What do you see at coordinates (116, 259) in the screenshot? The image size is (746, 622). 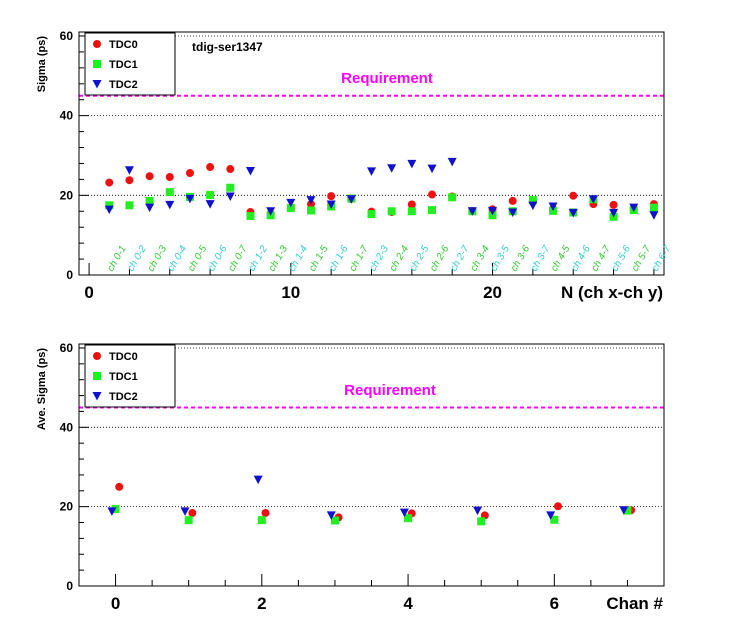 I see `category-label: ch 0-1` at bounding box center [116, 259].